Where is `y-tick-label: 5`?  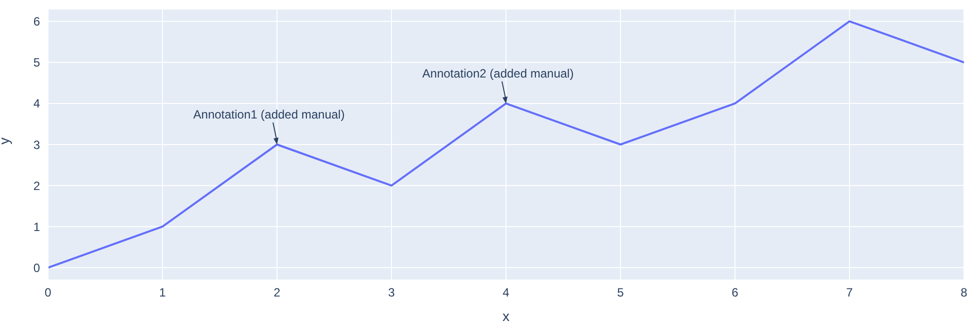
y-tick-label: 5 is located at coordinates (36, 63).